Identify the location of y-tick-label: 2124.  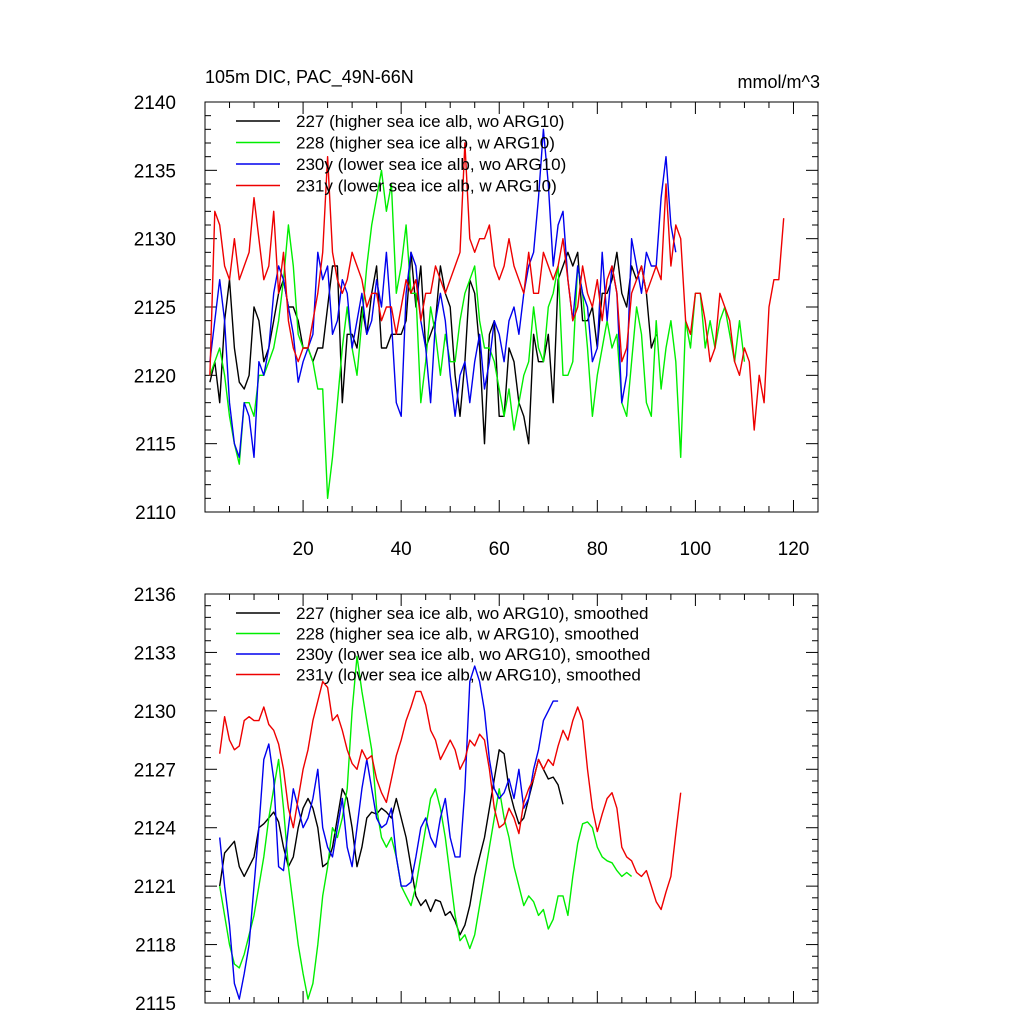
(155, 829).